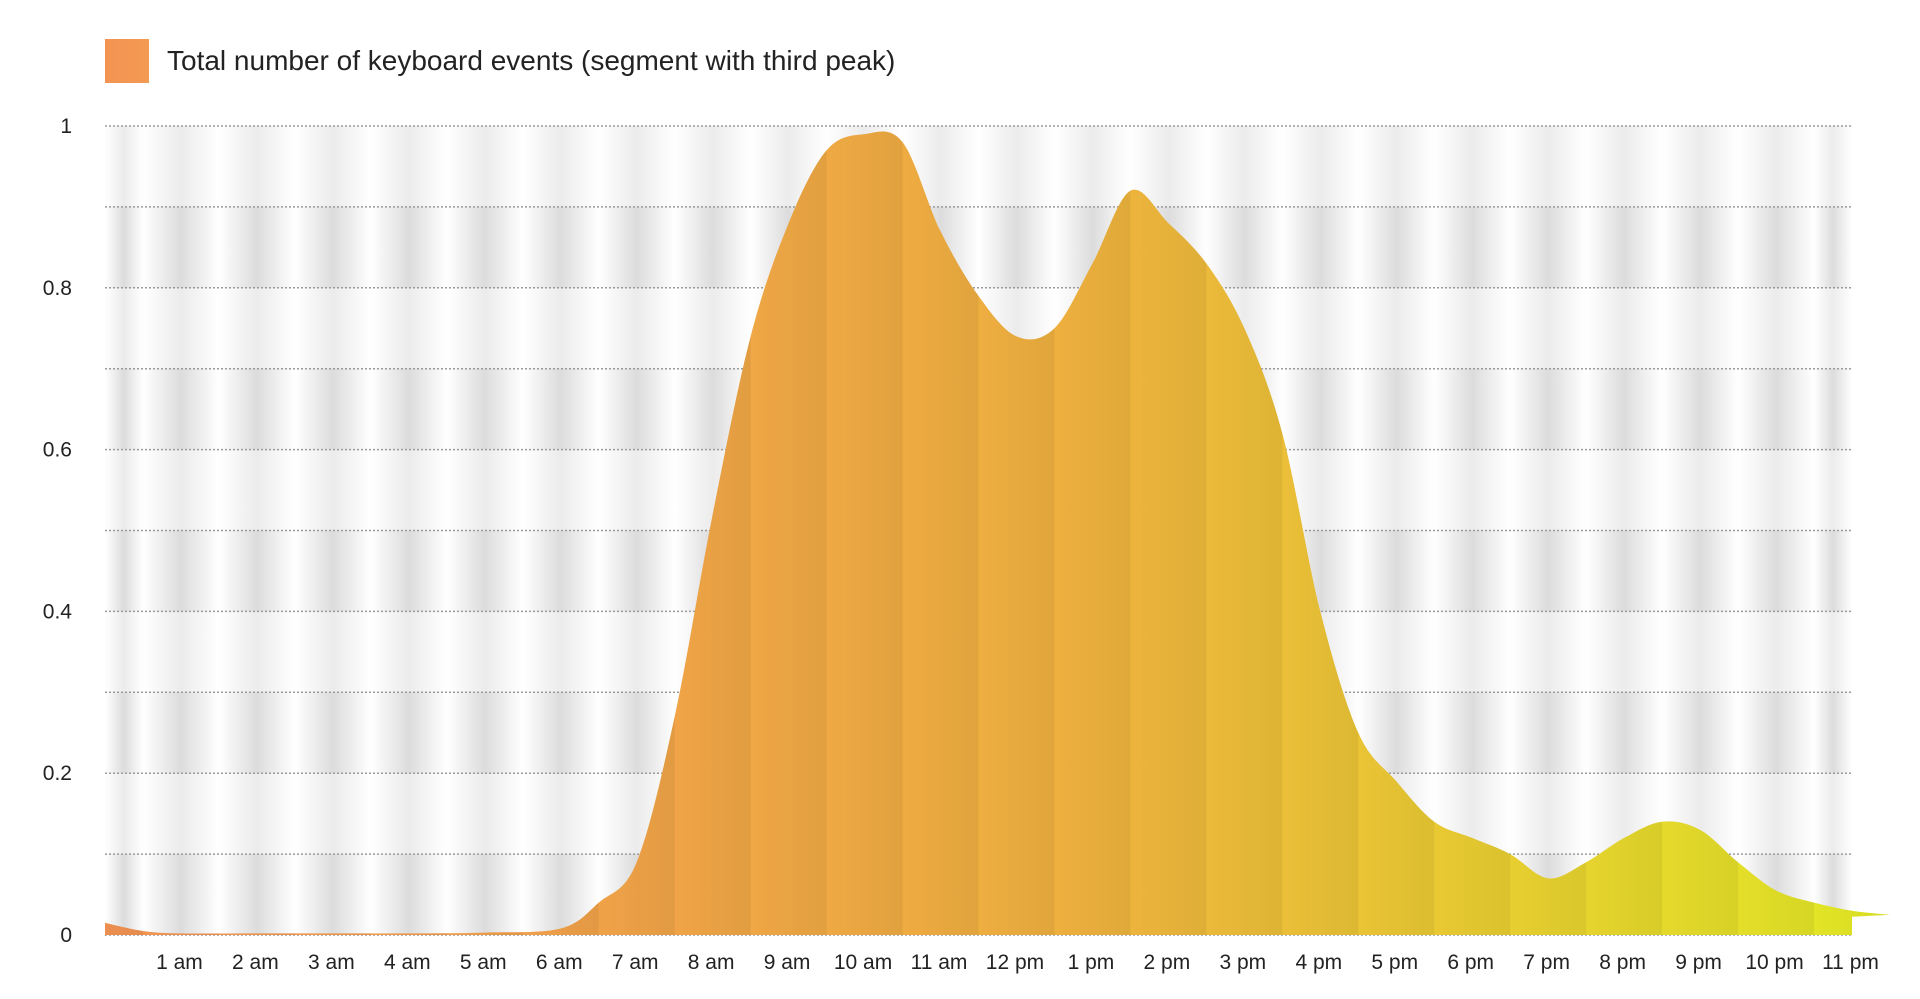 The width and height of the screenshot is (1920, 999). I want to click on x-tick-label: 4 pm, so click(1318, 962).